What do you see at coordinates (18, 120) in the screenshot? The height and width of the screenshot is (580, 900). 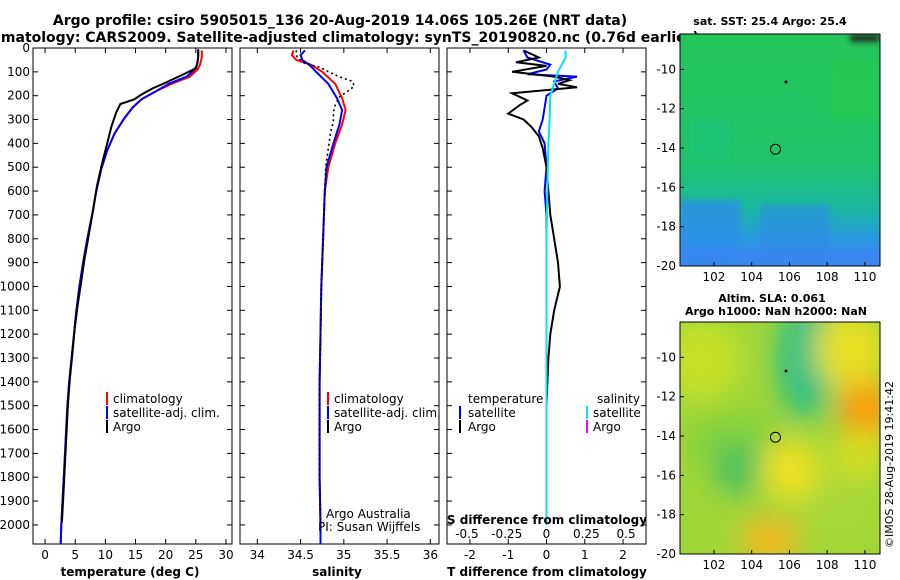 I see `depth-tick-label: 300` at bounding box center [18, 120].